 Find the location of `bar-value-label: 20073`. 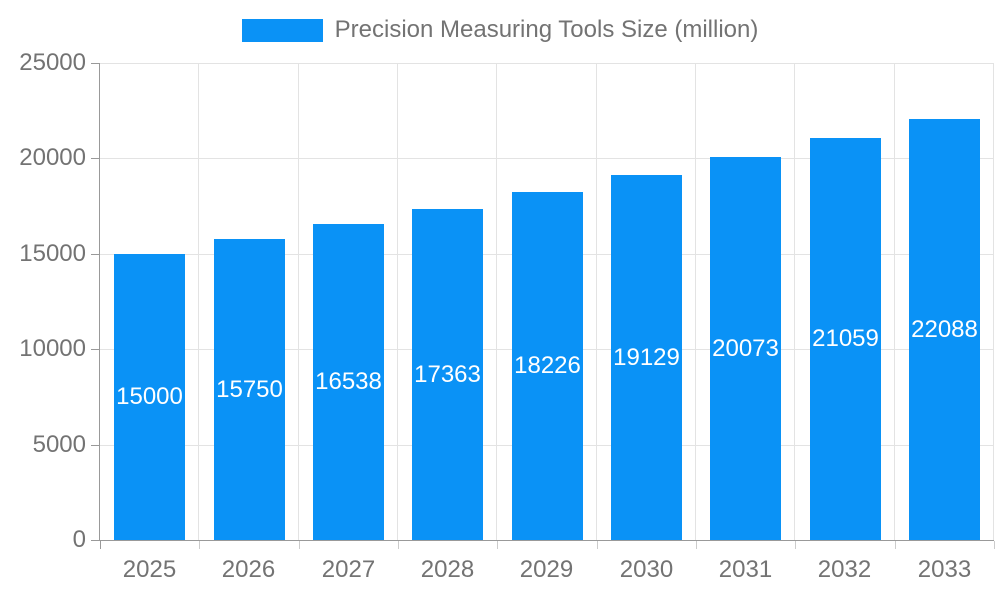

bar-value-label: 20073 is located at coordinates (745, 348).